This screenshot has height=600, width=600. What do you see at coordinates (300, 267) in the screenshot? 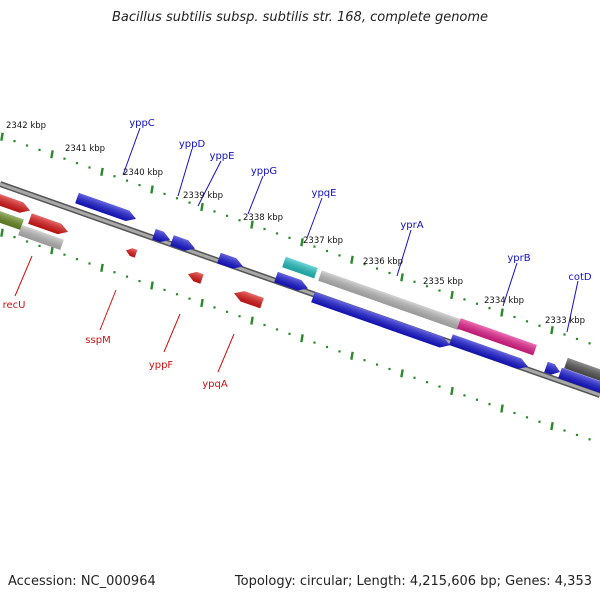
I see `feature-ypqE` at bounding box center [300, 267].